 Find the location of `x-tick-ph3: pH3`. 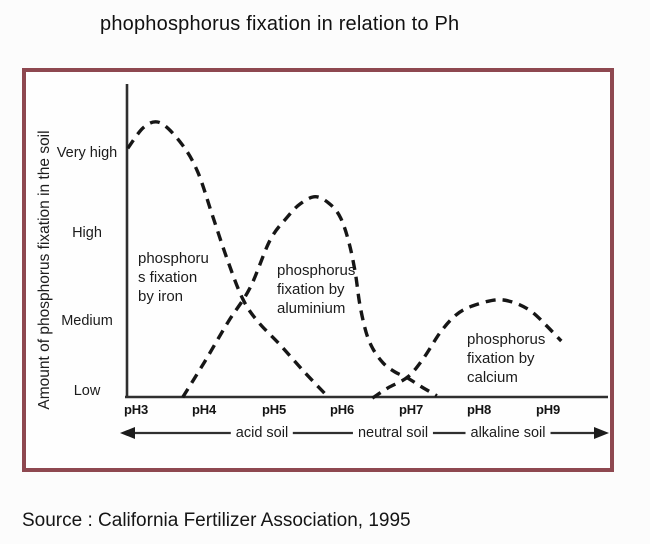

x-tick-ph3: pH3 is located at coordinates (136, 409).